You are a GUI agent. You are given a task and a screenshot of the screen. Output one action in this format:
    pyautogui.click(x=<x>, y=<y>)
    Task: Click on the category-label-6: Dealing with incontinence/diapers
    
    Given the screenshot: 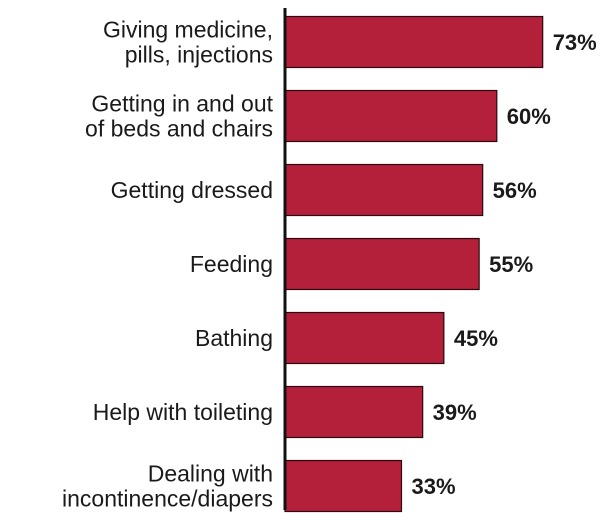 What is the action you would take?
    pyautogui.click(x=167, y=486)
    